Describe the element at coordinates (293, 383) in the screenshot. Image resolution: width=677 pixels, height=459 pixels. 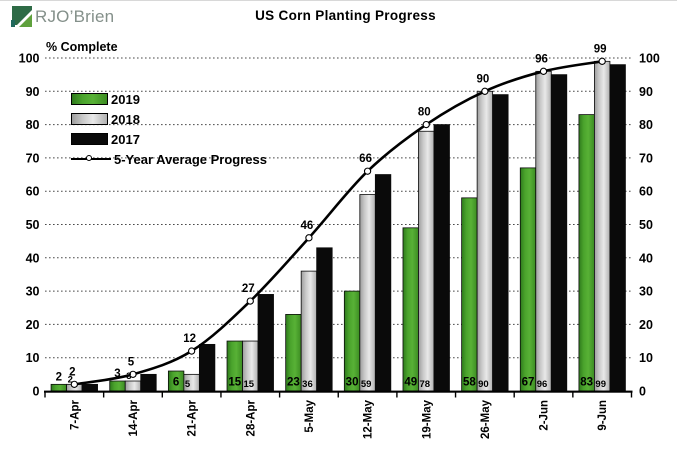
I see `svg-text: 23` at that location.